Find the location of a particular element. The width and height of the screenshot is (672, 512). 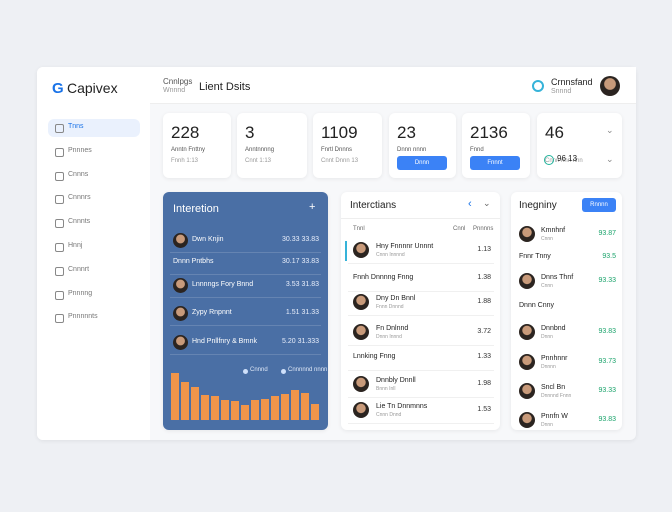

row-name: Zypy Rnpnnt is located at coordinates (212, 312).